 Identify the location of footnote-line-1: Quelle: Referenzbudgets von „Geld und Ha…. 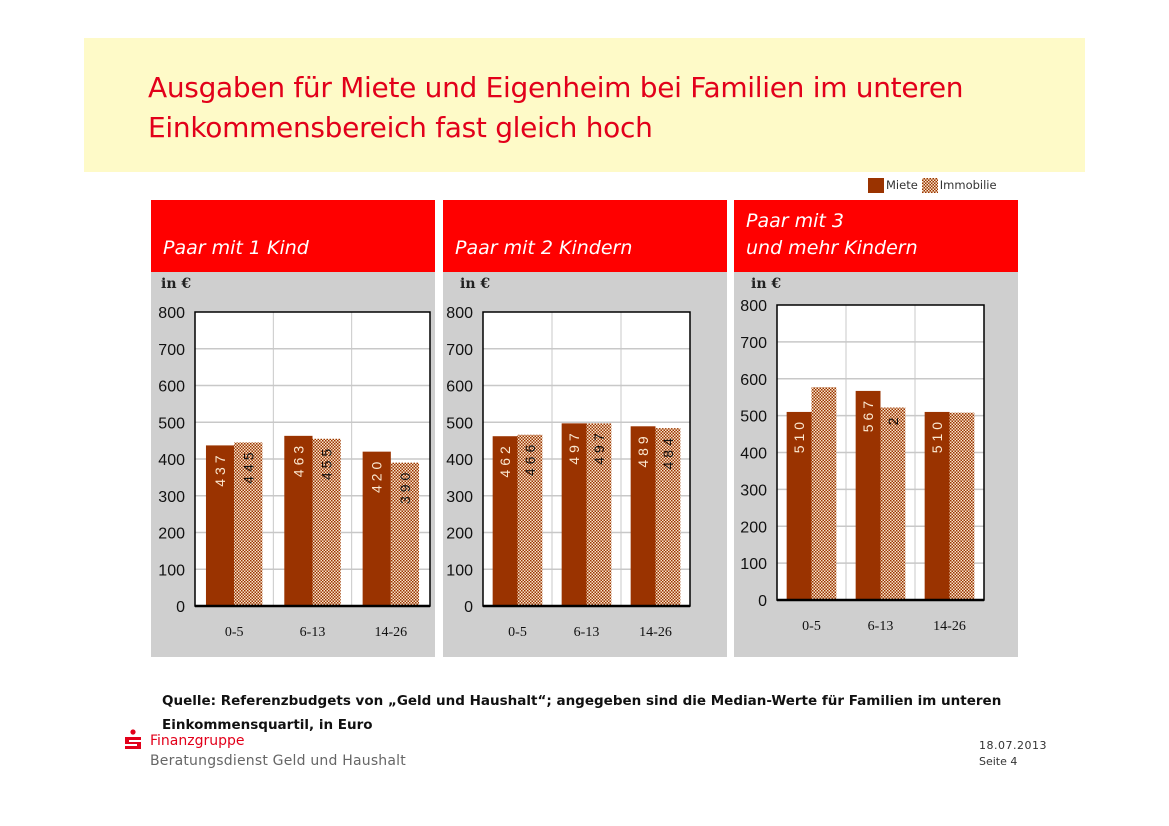
(582, 701).